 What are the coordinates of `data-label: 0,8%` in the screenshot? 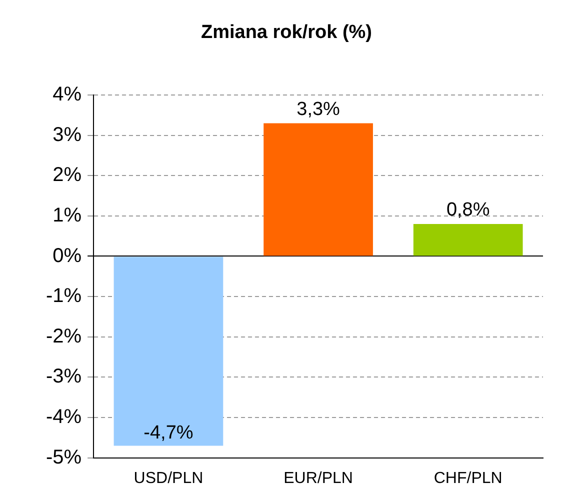 It's located at (468, 210).